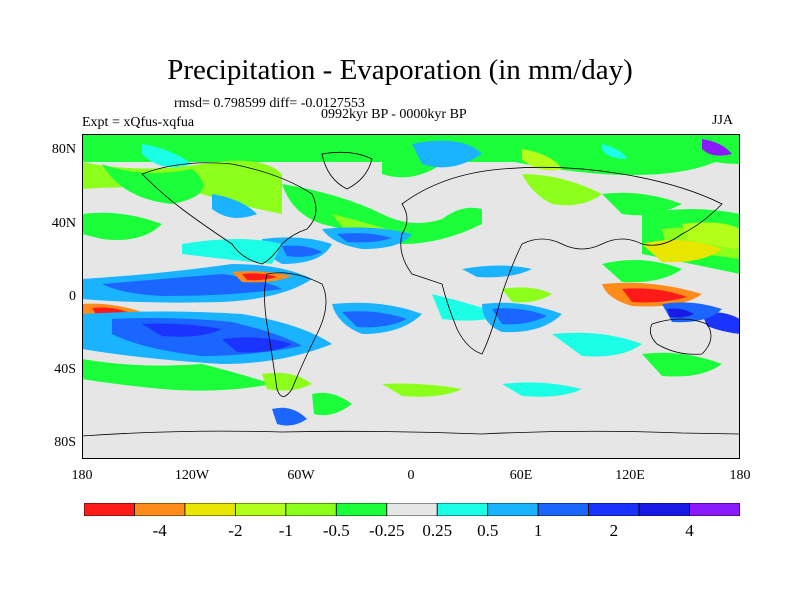 The image size is (800, 600). Describe the element at coordinates (295, 334) in the screenshot. I see `south-america-outline` at that location.